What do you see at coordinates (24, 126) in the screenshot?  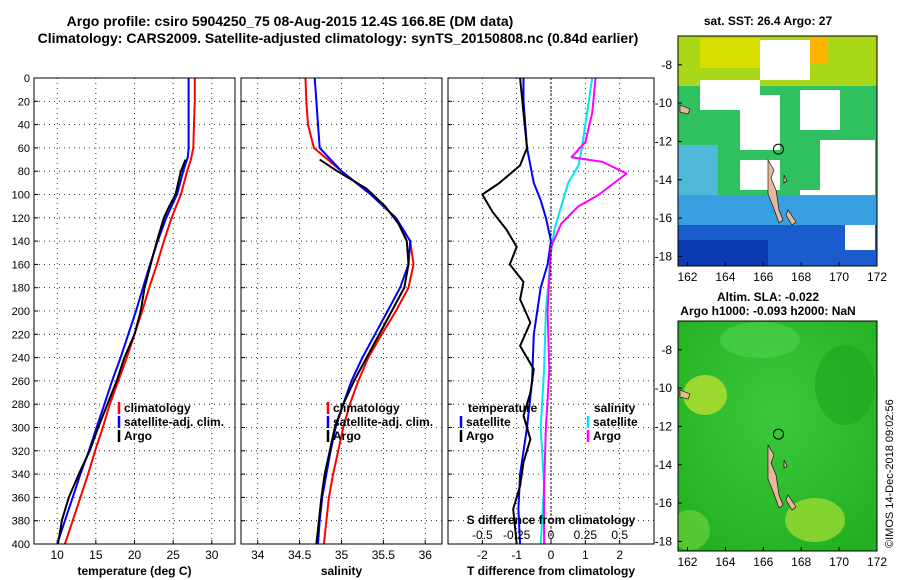 I see `y-tick-label: 40` at bounding box center [24, 126].